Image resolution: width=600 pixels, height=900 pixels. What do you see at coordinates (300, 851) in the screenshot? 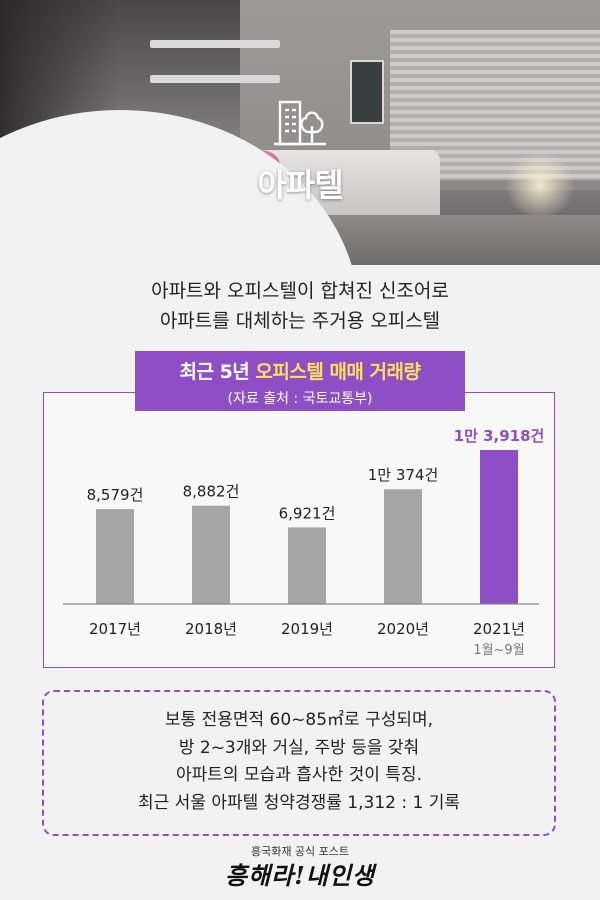
I see `footer-subtitle: 흥국화재 공식 포스트` at bounding box center [300, 851].